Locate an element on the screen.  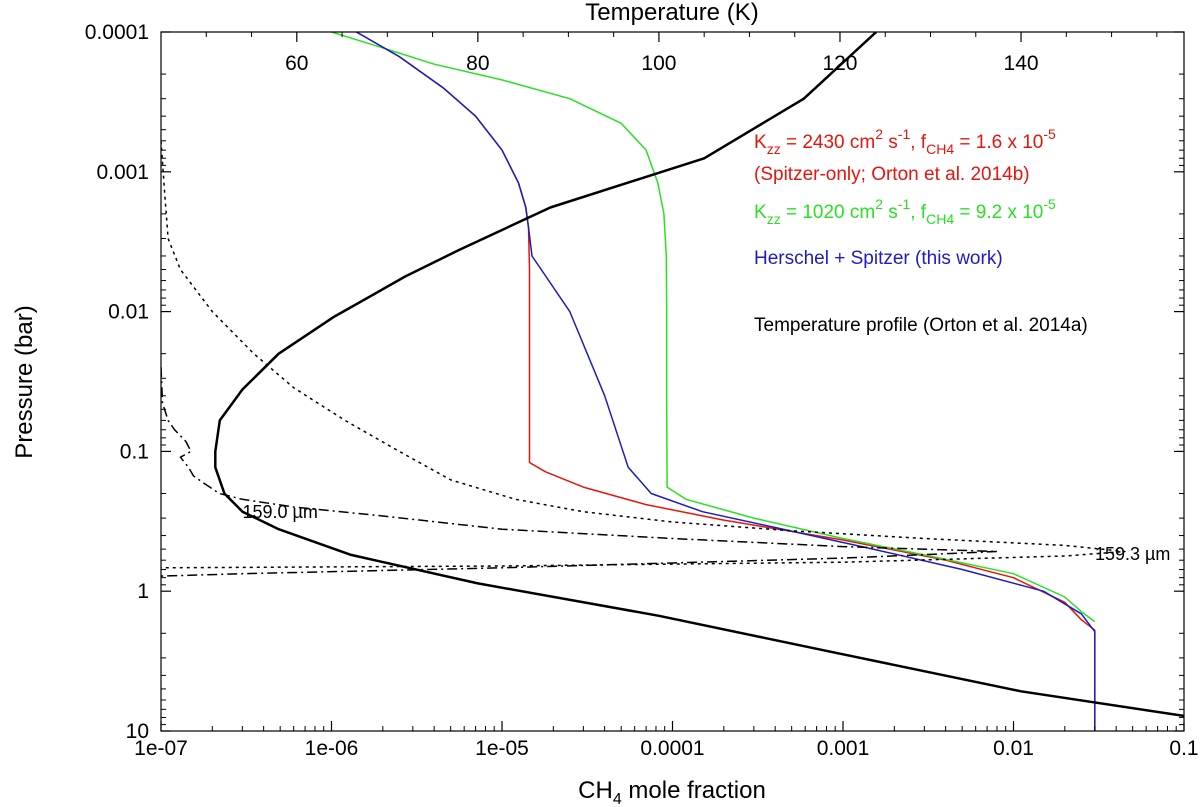
y-tick-label: 0.1 is located at coordinates (134, 451).